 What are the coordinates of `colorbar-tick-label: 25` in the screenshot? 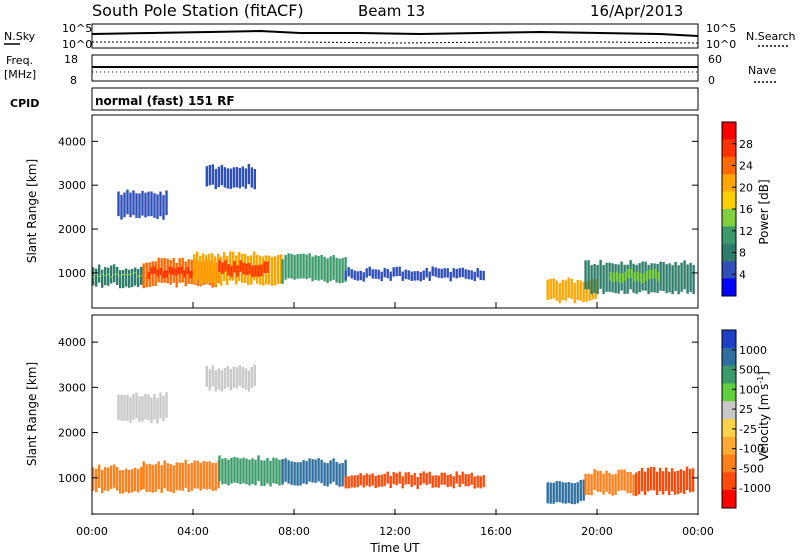 It's located at (746, 409).